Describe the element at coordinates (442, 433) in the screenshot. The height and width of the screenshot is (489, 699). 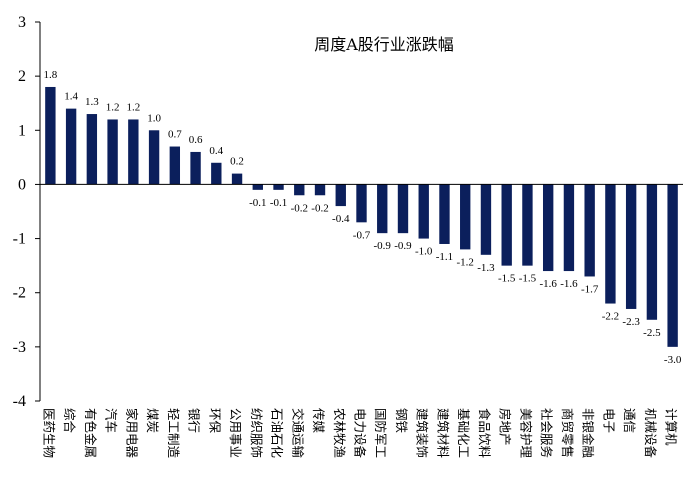
I see `category-label: 建筑材料` at that location.